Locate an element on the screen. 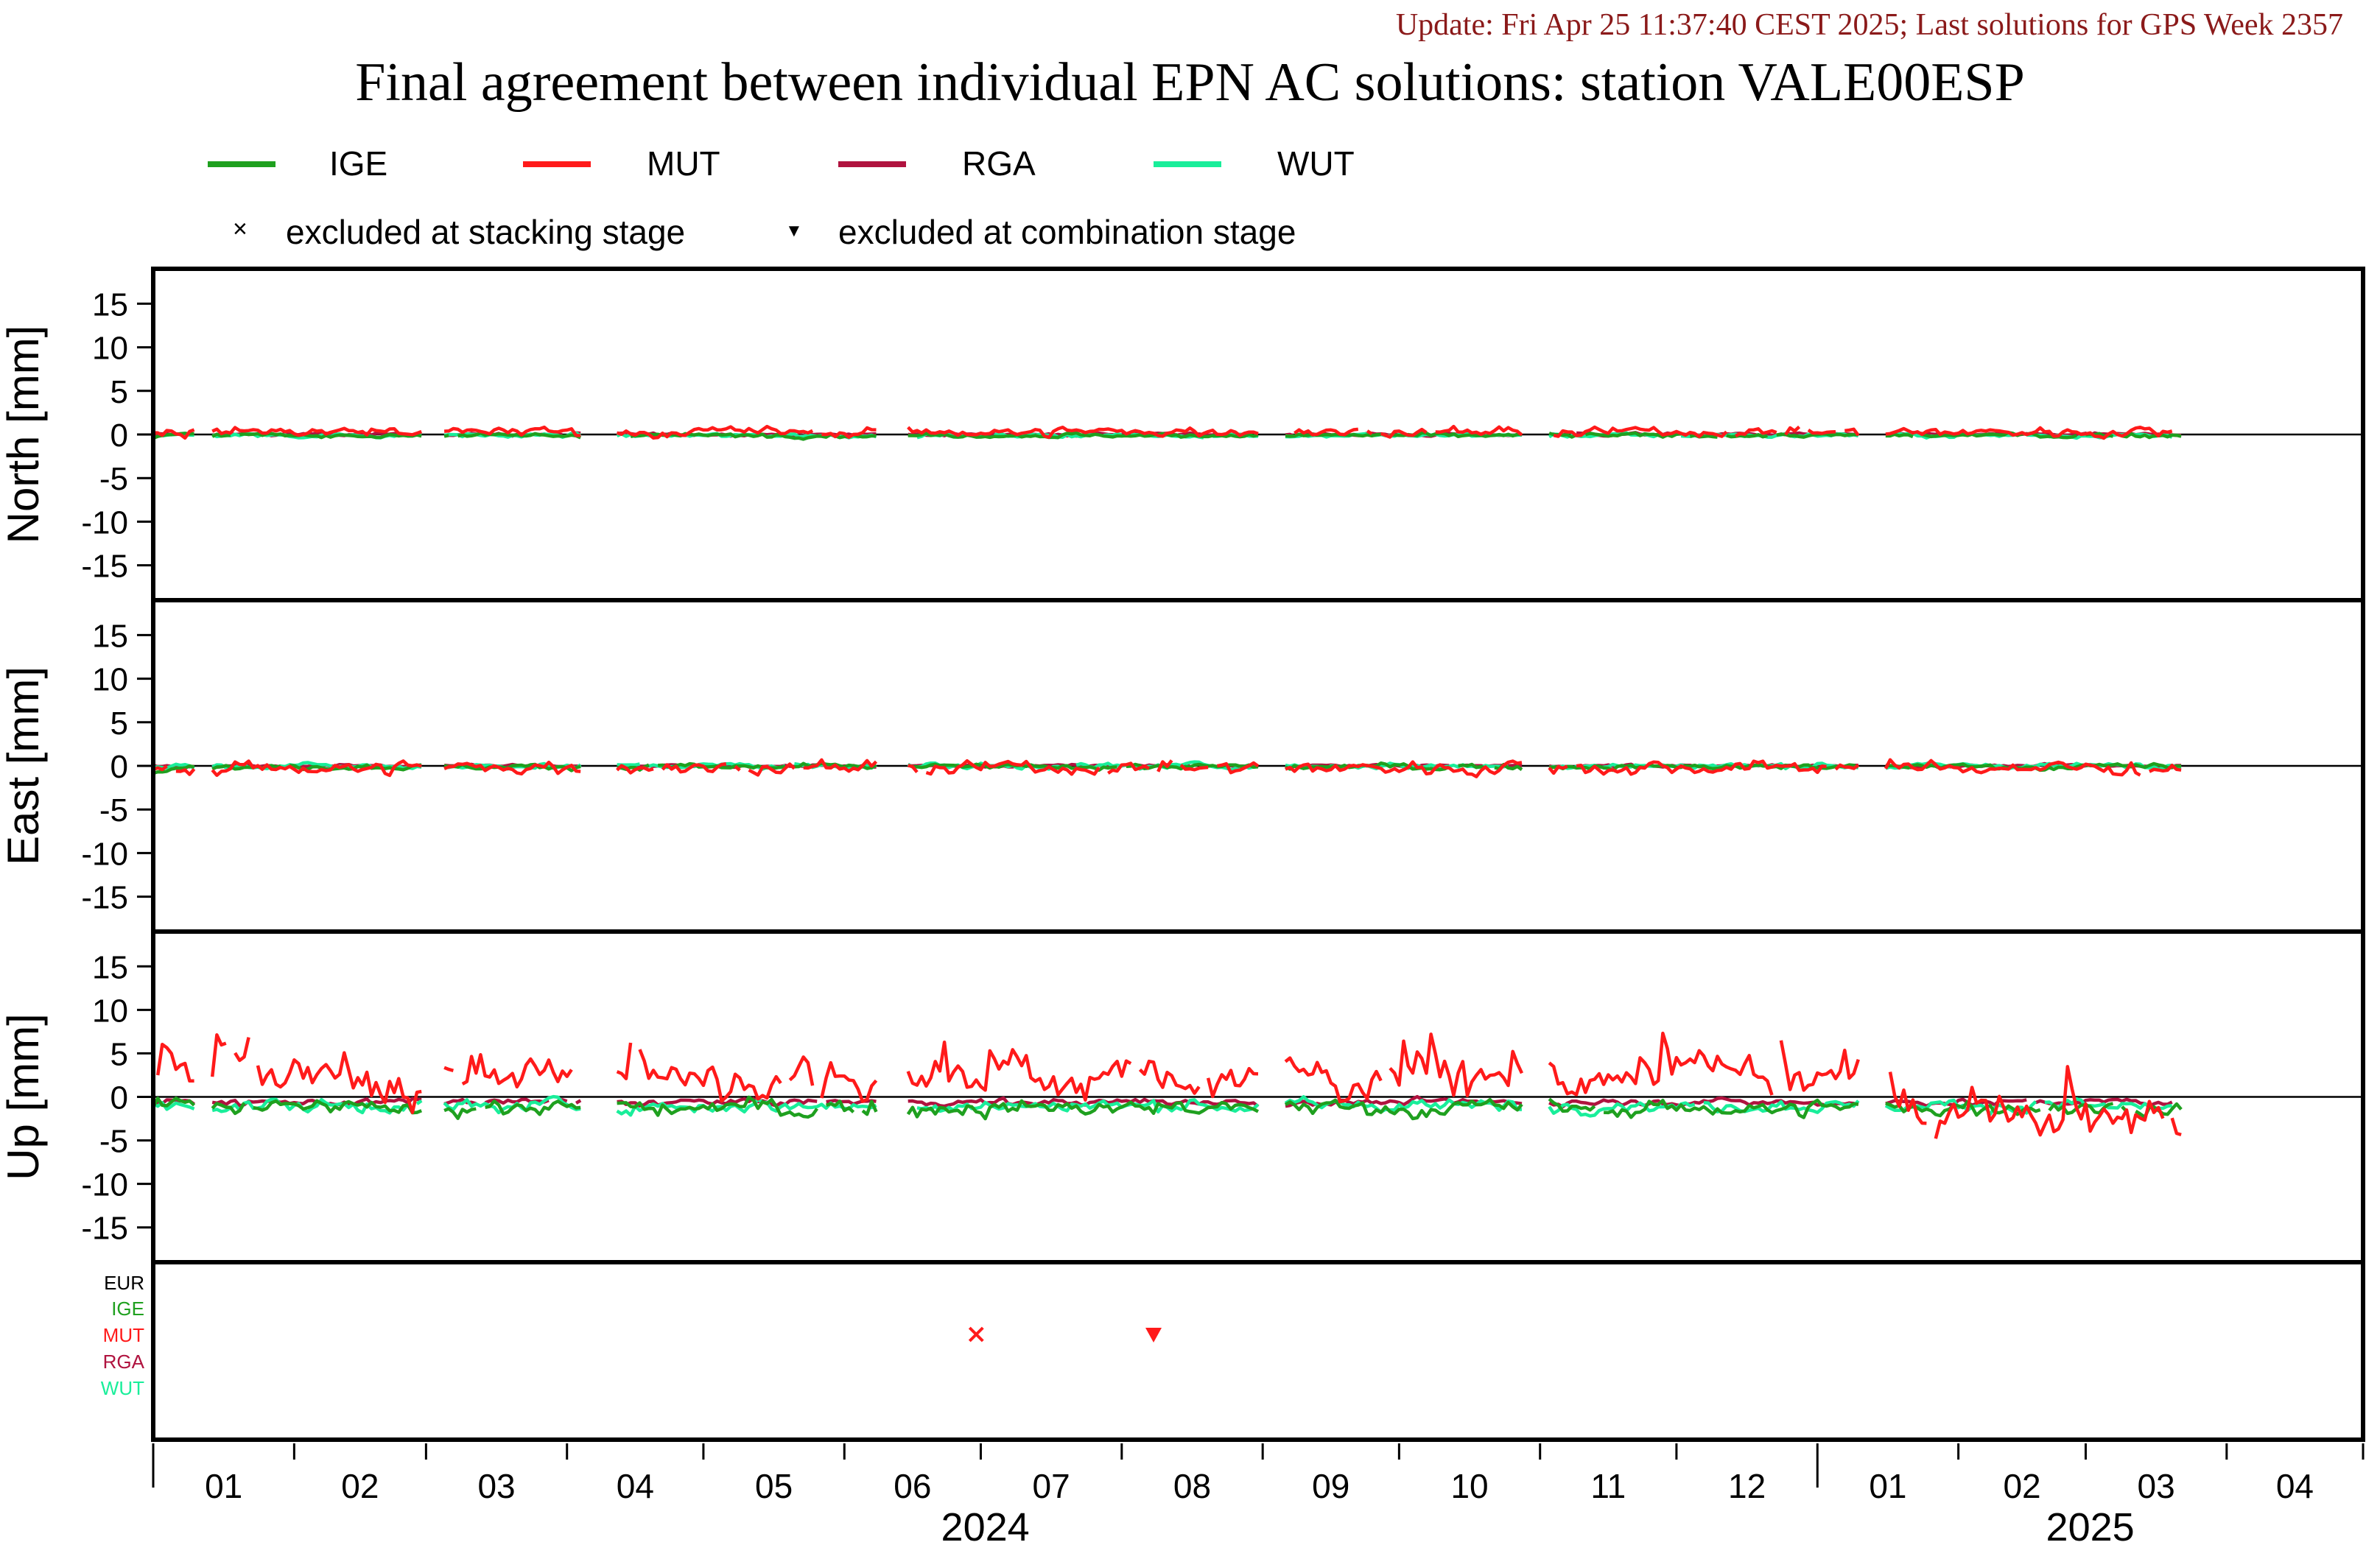 This screenshot has width=2380, height=1545. exclusion-label-mut: MUT is located at coordinates (123, 1335).